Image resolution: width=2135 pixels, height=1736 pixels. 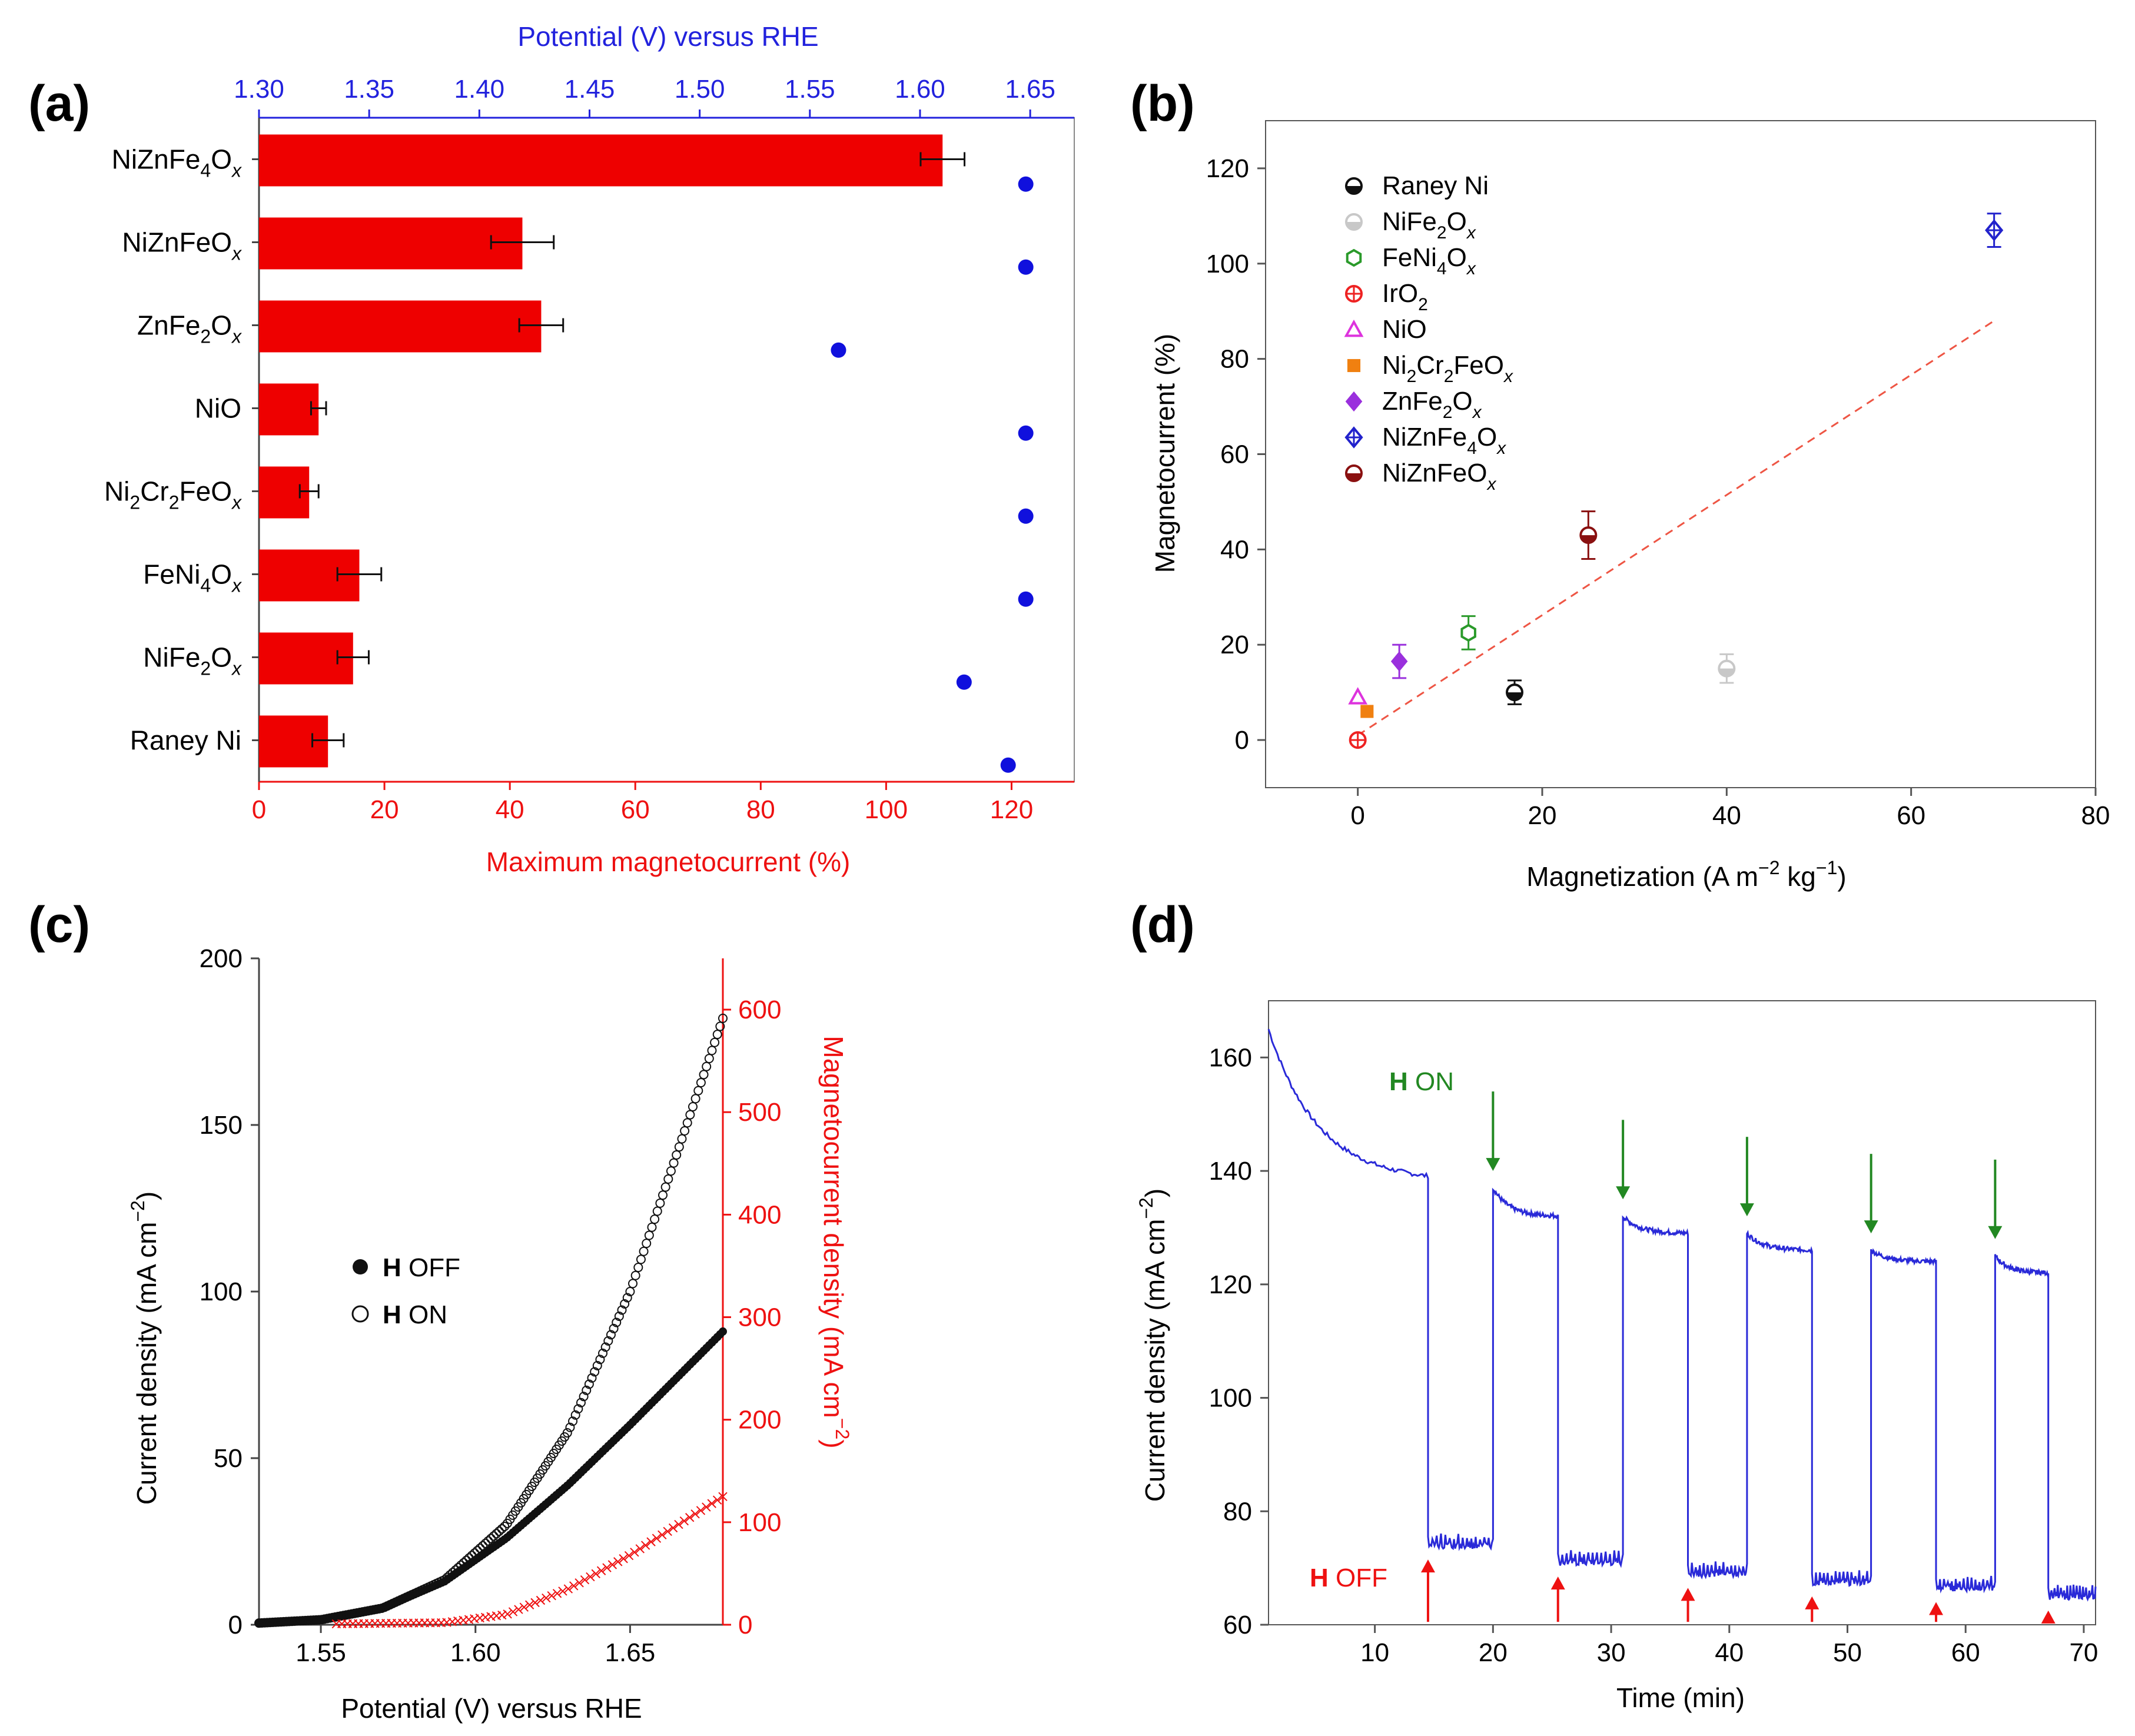 What do you see at coordinates (1439, 476) in the screenshot?
I see `panel-b-legend-label: NiZnFeOx` at bounding box center [1439, 476].